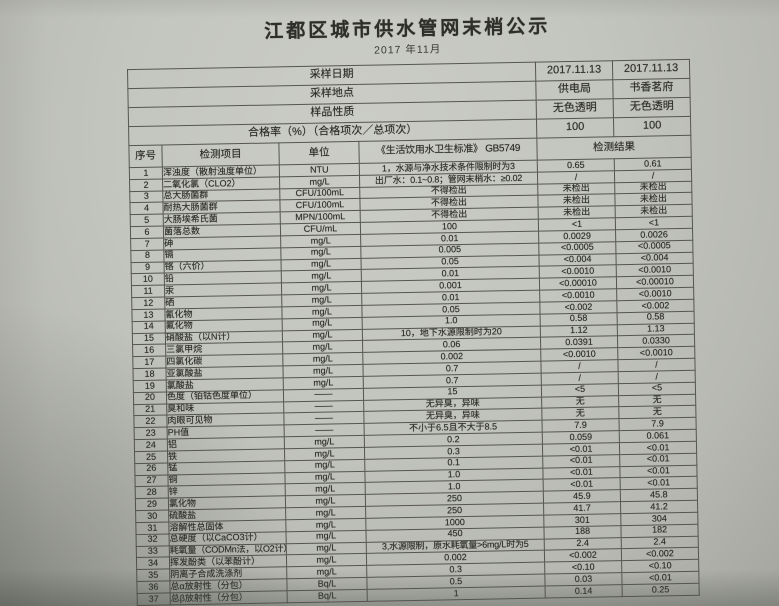 The width and height of the screenshot is (779, 606). Describe the element at coordinates (146, 185) in the screenshot. I see `seq-cell: 2` at that location.